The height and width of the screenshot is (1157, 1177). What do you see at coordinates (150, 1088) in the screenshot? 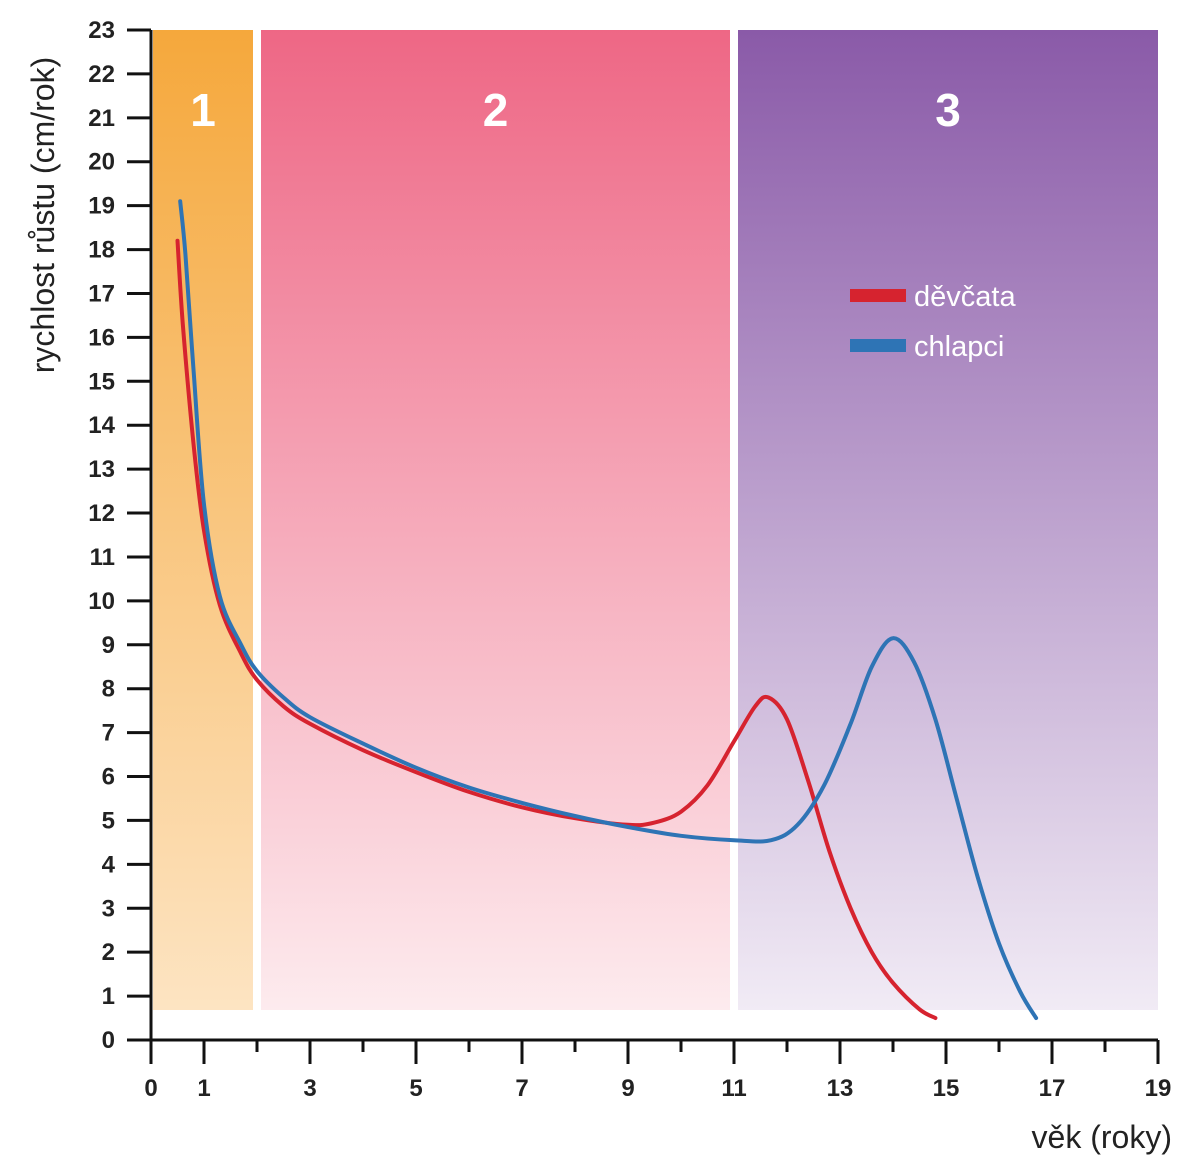
I see `x-tick-label: 0` at bounding box center [150, 1088].